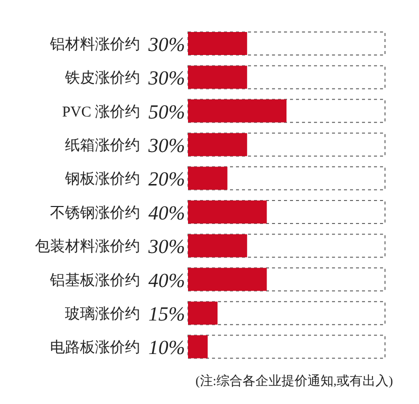 The height and width of the screenshot is (404, 419). I want to click on y-tick-label: 钢板涨价约, so click(102, 179).